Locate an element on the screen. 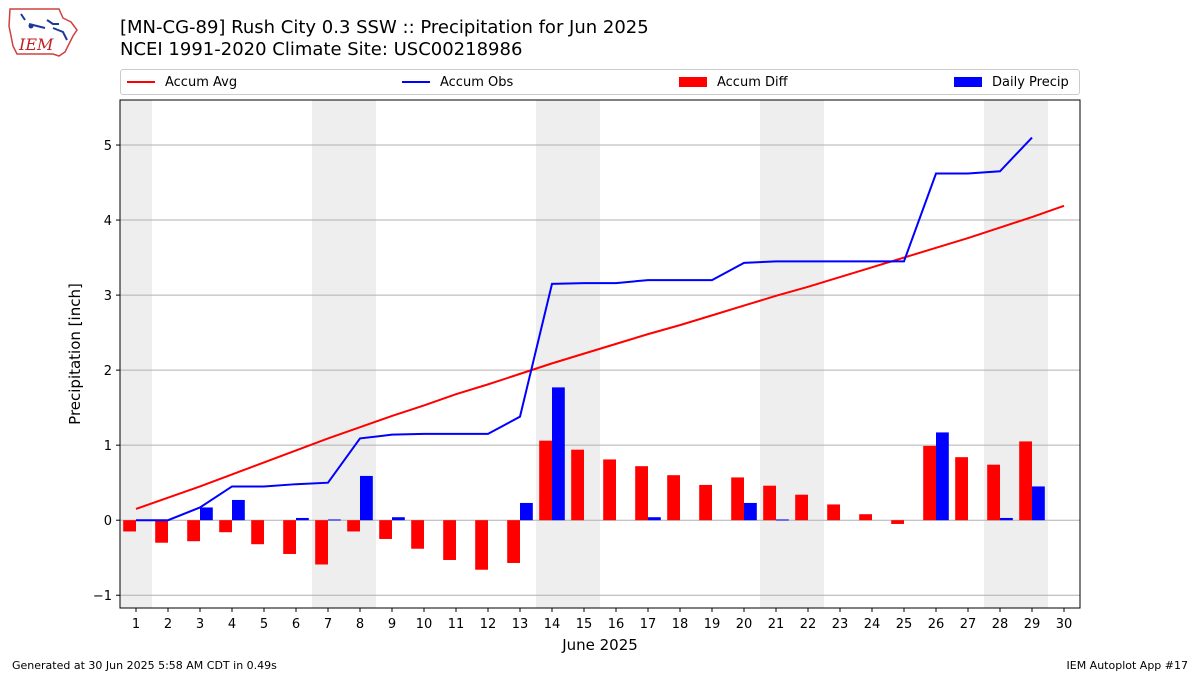 The height and width of the screenshot is (675, 1200). legend-label-accum-obs: Accum Obs is located at coordinates (477, 82).